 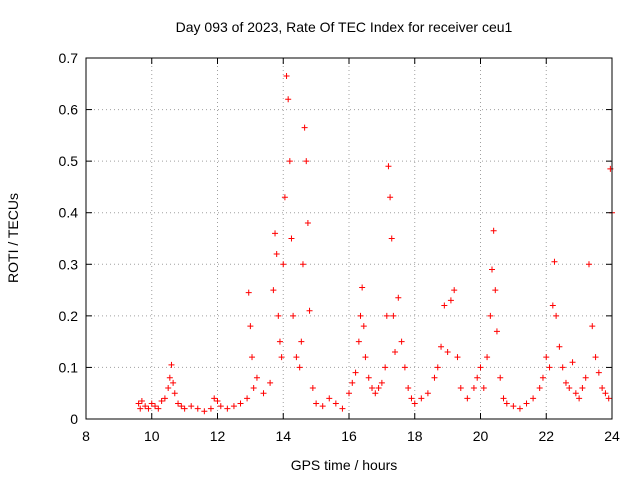 I want to click on x-tick-label: 10, so click(x=152, y=436).